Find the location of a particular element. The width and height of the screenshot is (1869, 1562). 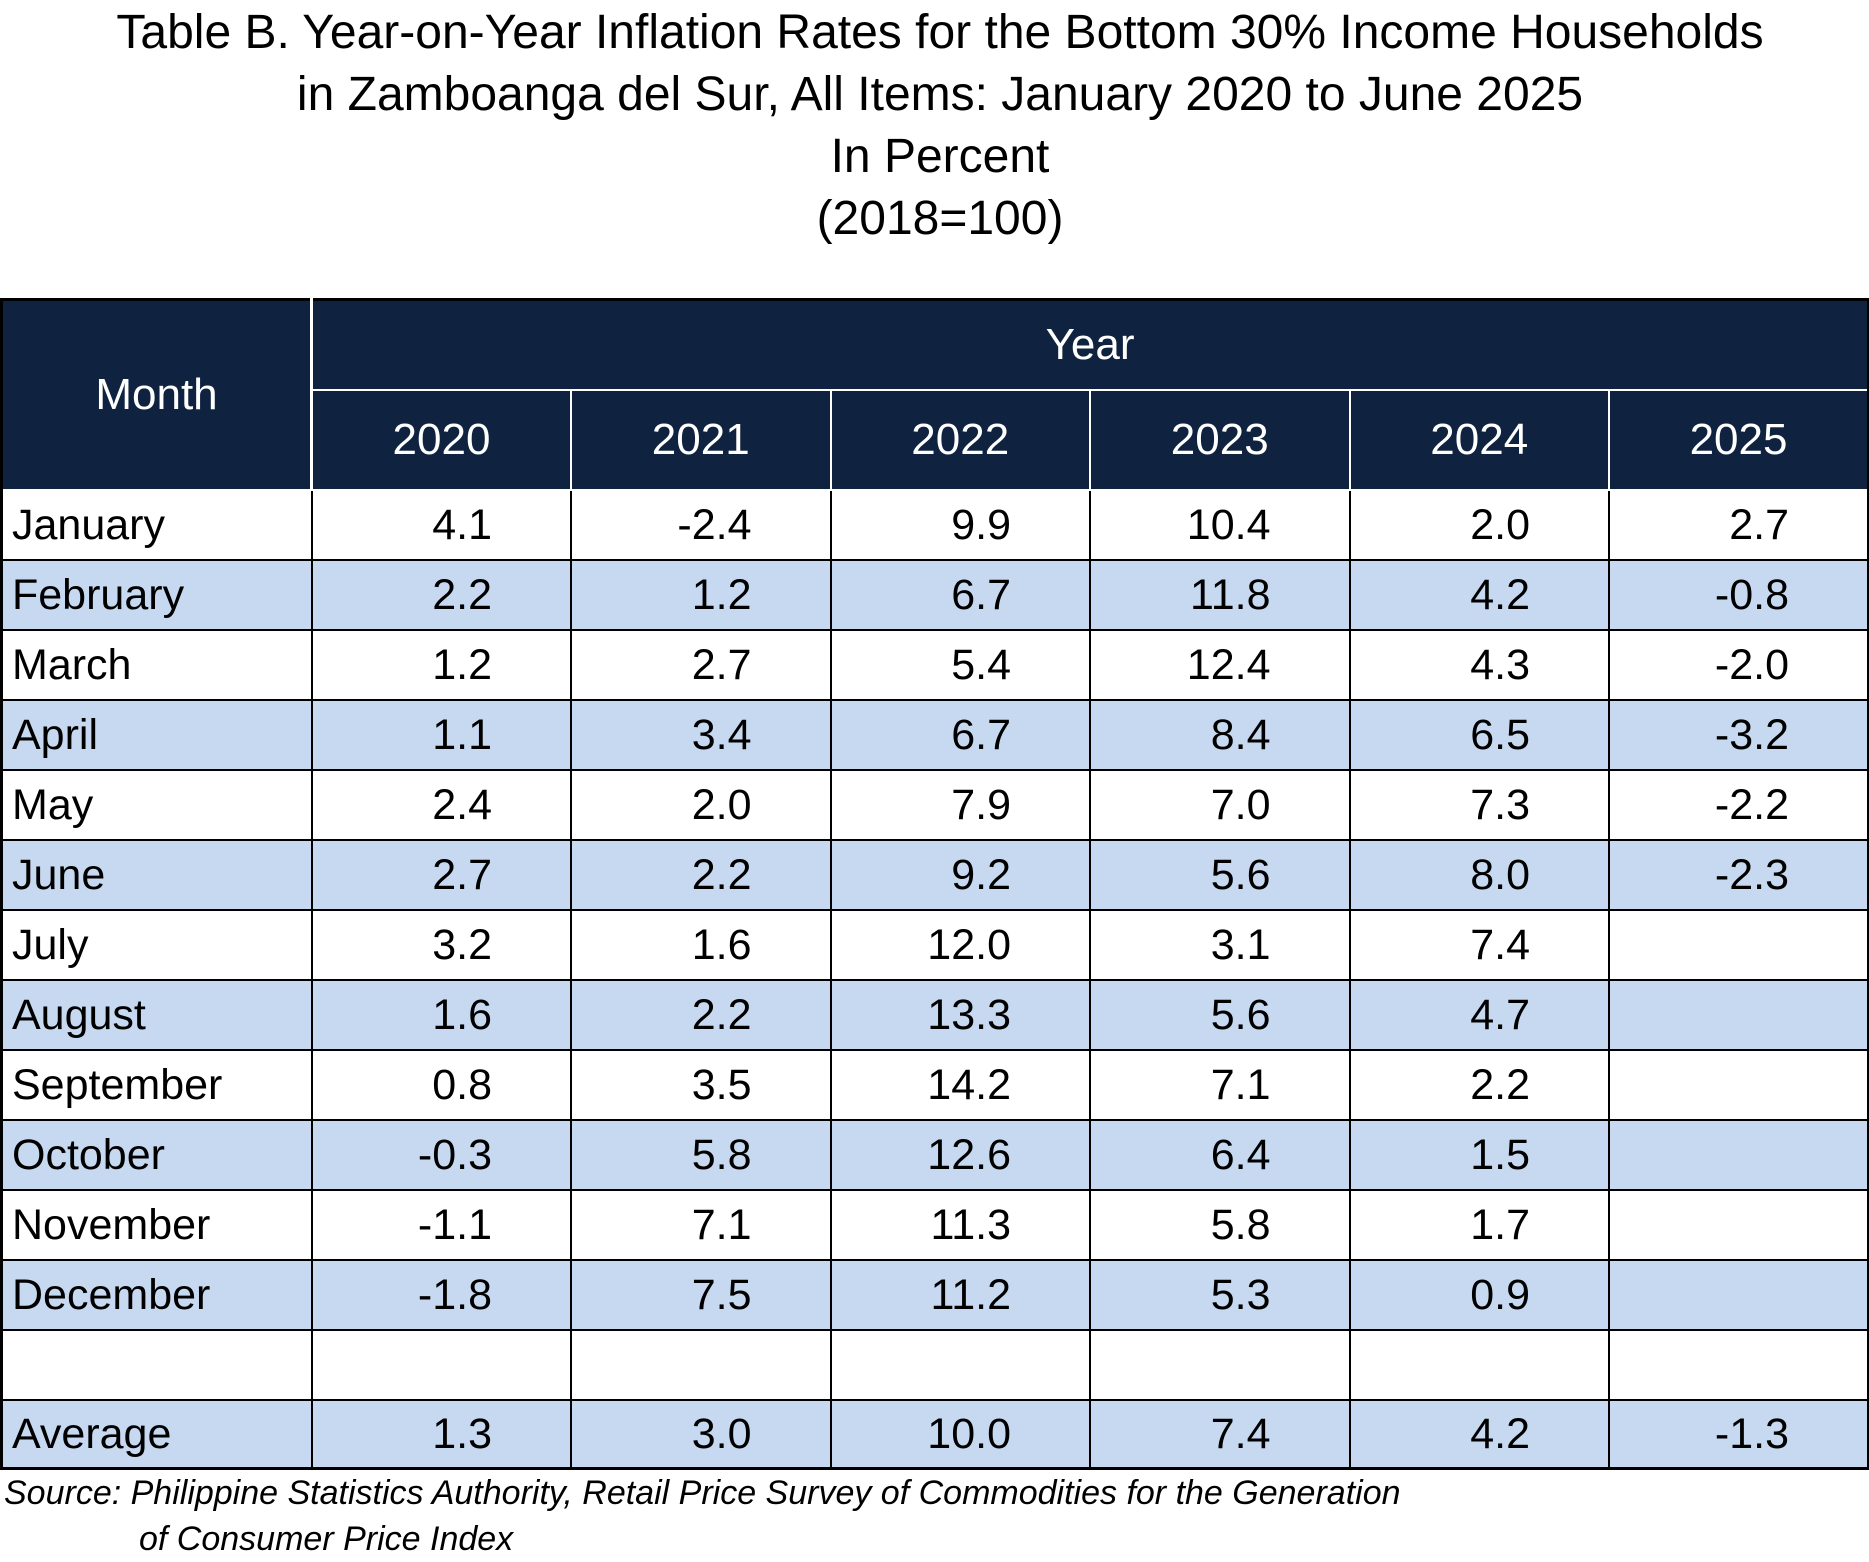

blank-row is located at coordinates (934, 1365).